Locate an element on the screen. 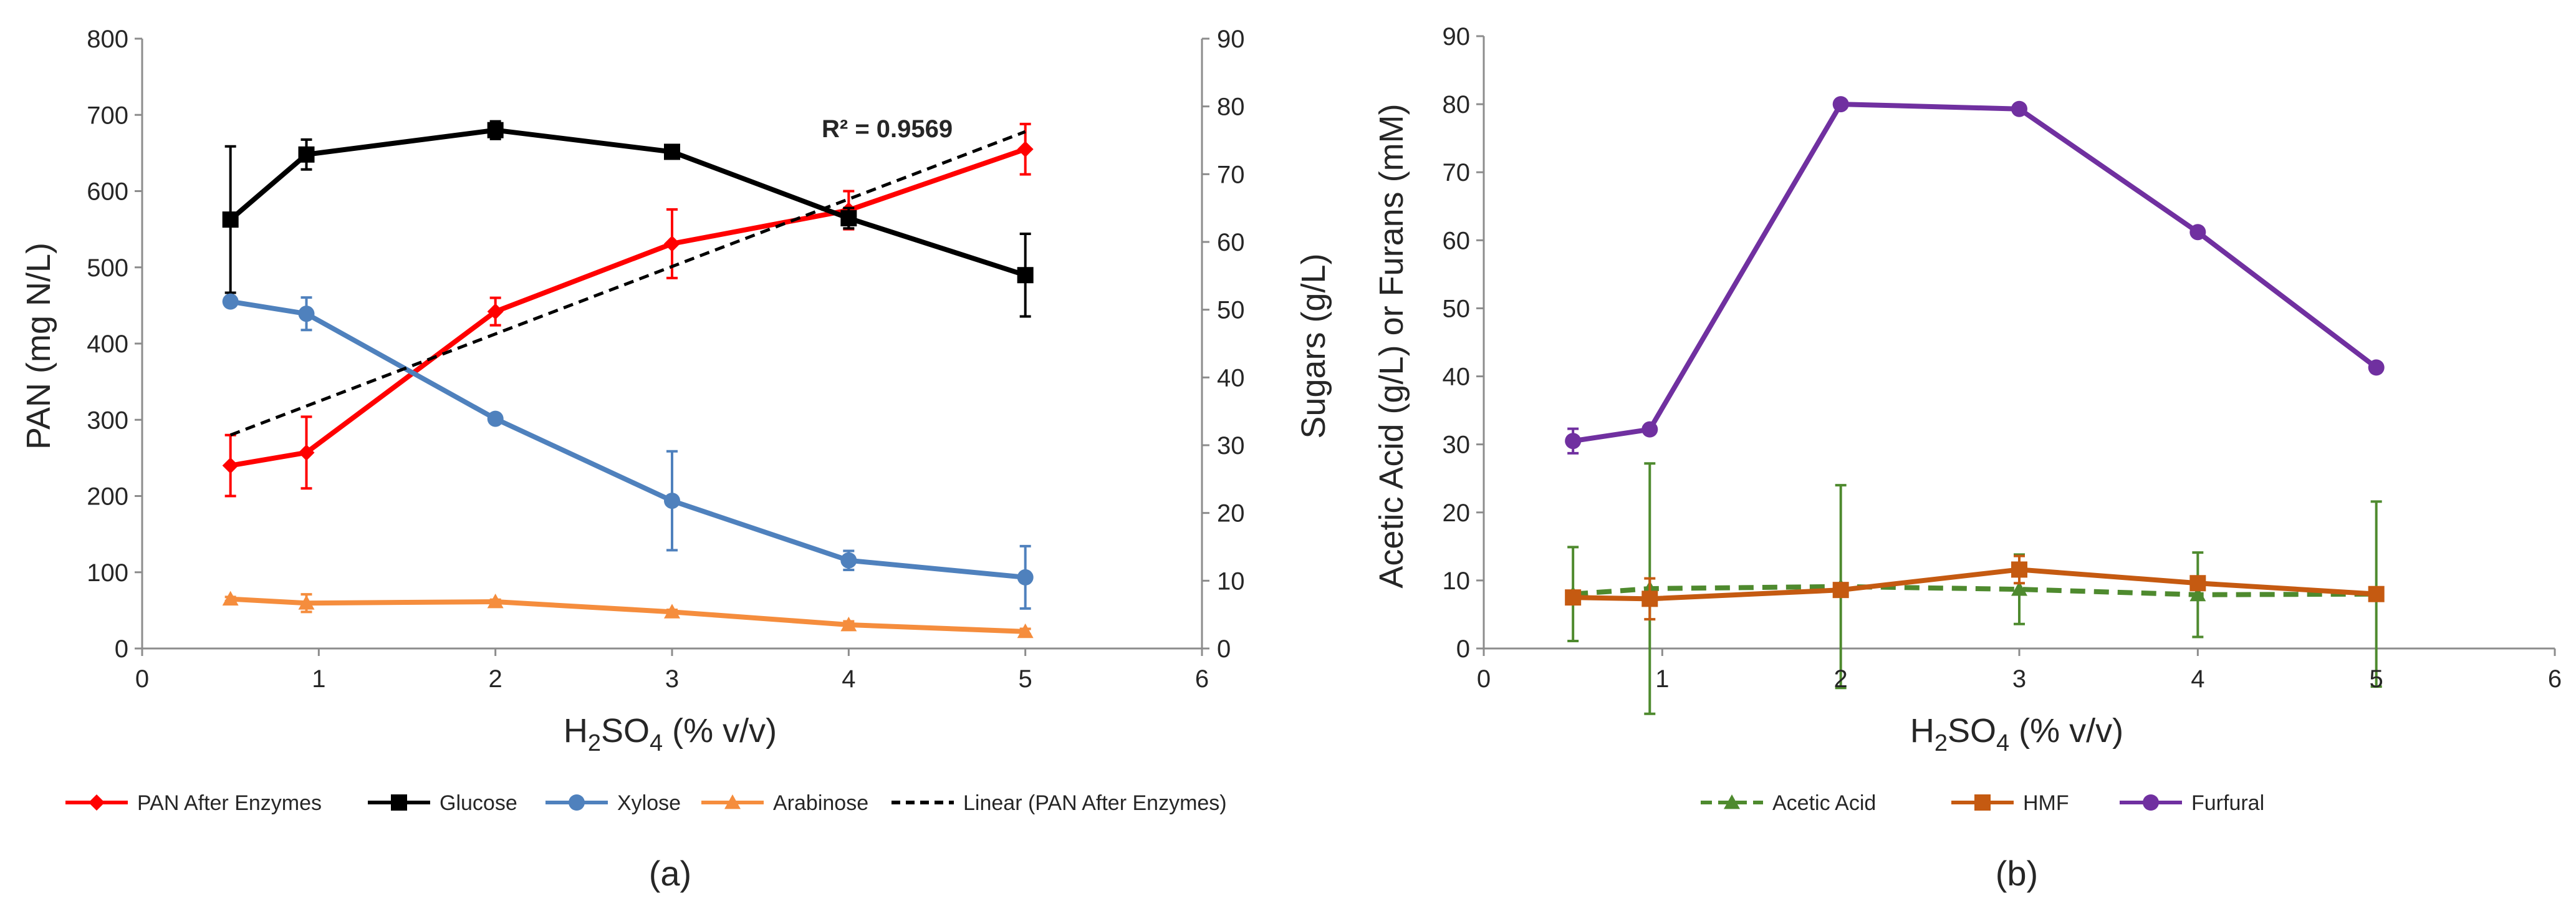 The height and width of the screenshot is (911, 2576). panel-a-y-axis-title: PAN (mg N/L) is located at coordinates (38, 347).